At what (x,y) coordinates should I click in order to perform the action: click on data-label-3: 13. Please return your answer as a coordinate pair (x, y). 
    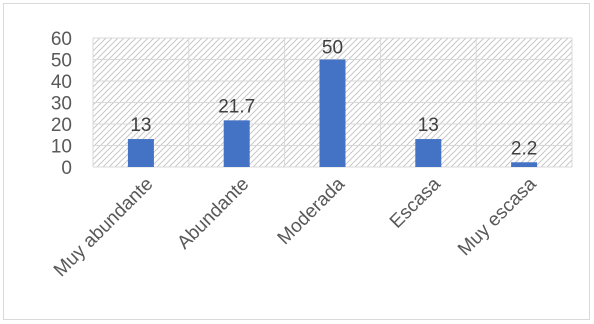
    Looking at the image, I should click on (428, 125).